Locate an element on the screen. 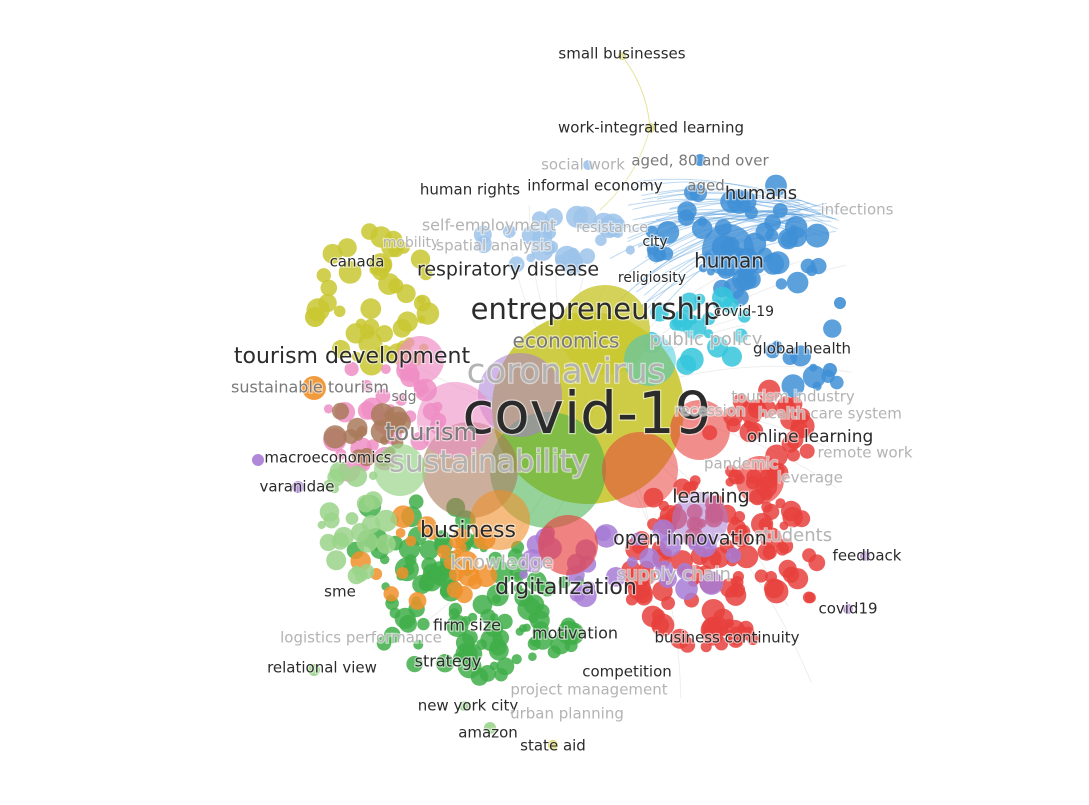  keyword-label: tourism is located at coordinates (431, 432).